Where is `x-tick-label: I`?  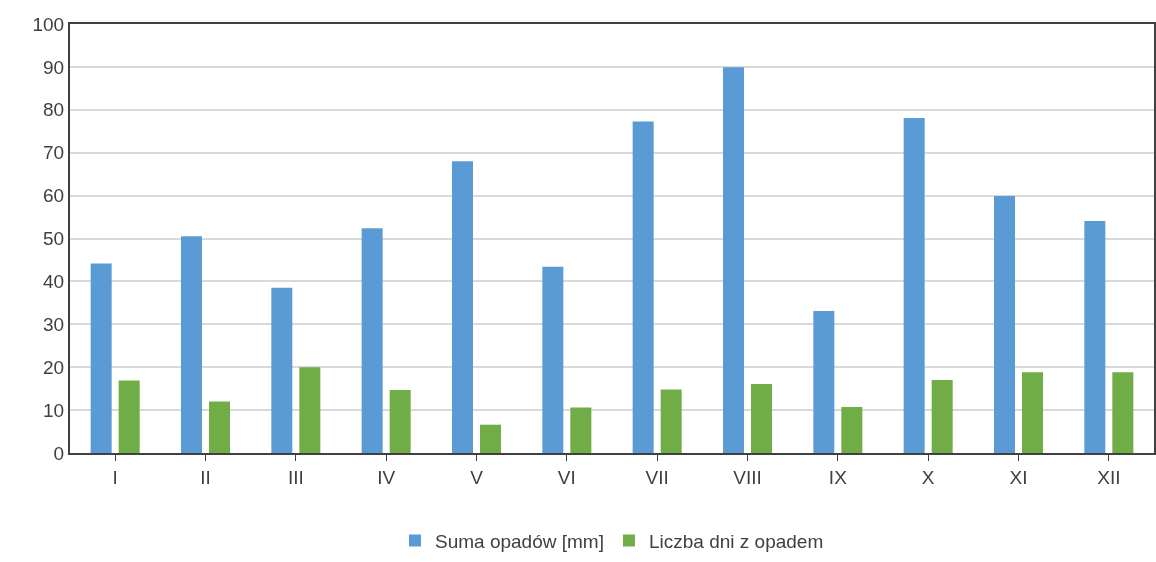 x-tick-label: I is located at coordinates (115, 477).